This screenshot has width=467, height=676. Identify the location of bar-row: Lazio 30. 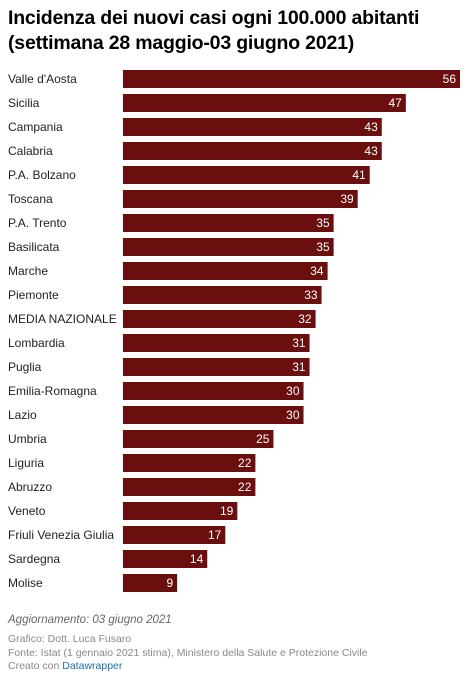
(156, 415).